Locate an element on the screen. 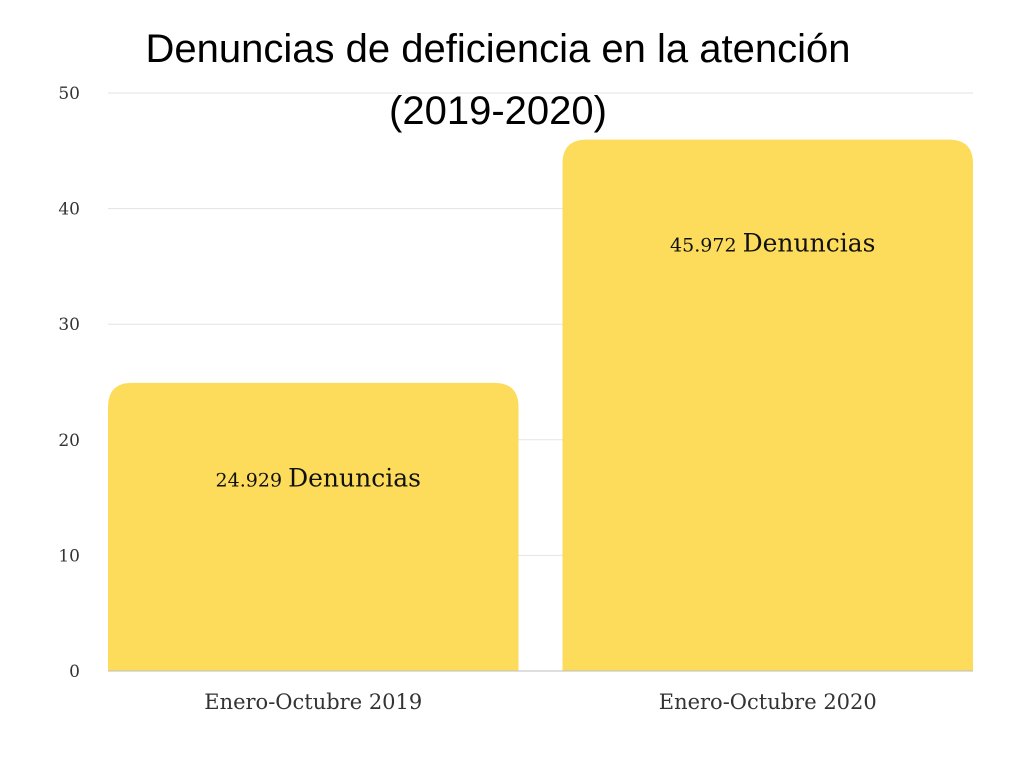  data-label: 24.929 Denuncias is located at coordinates (318, 478).